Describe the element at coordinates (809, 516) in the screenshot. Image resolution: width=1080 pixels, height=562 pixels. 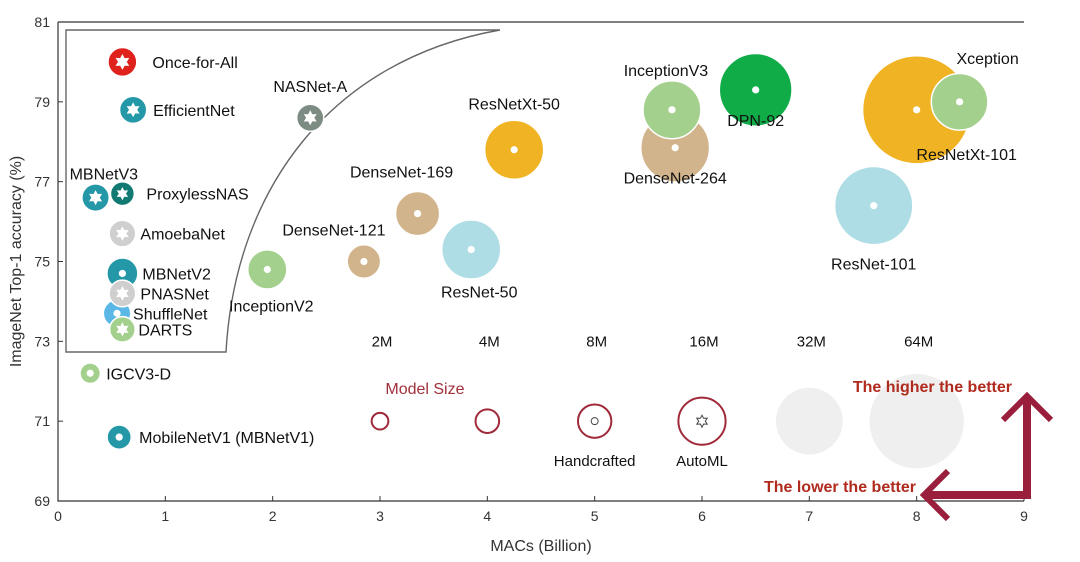
I see `x-tick-label-7: 7` at that location.